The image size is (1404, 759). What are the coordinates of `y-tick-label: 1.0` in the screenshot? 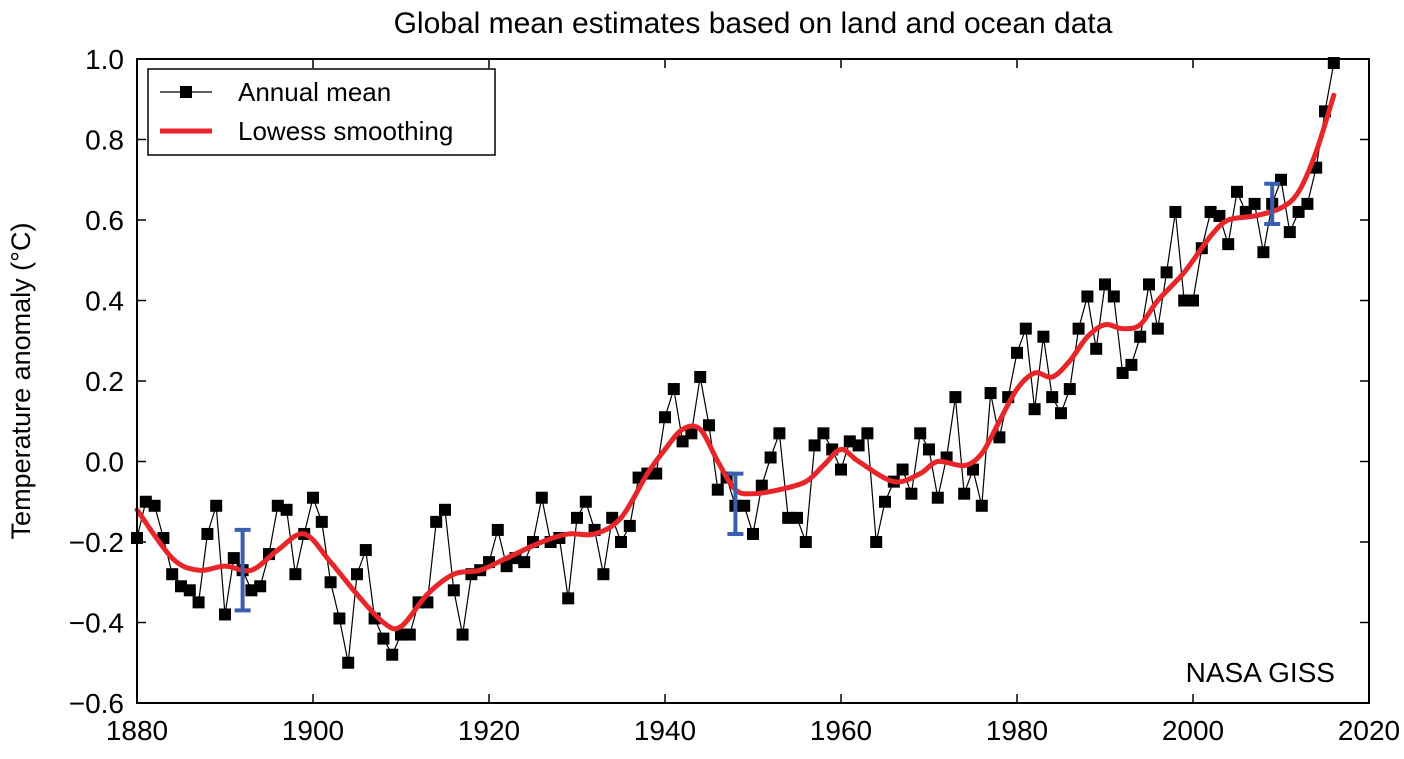 It's located at (104, 59).